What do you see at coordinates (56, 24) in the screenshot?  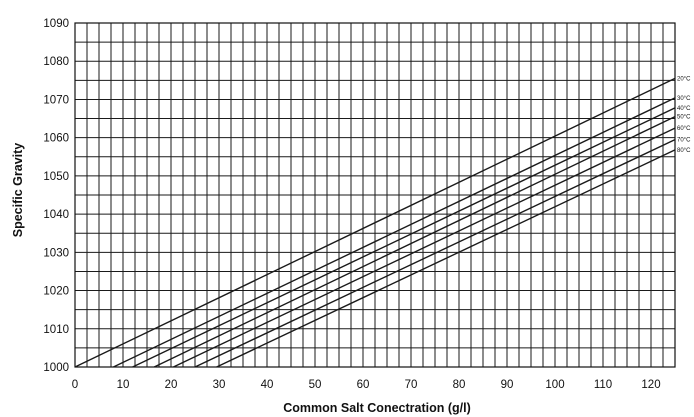 I see `y-tick-label: 1090` at bounding box center [56, 24].